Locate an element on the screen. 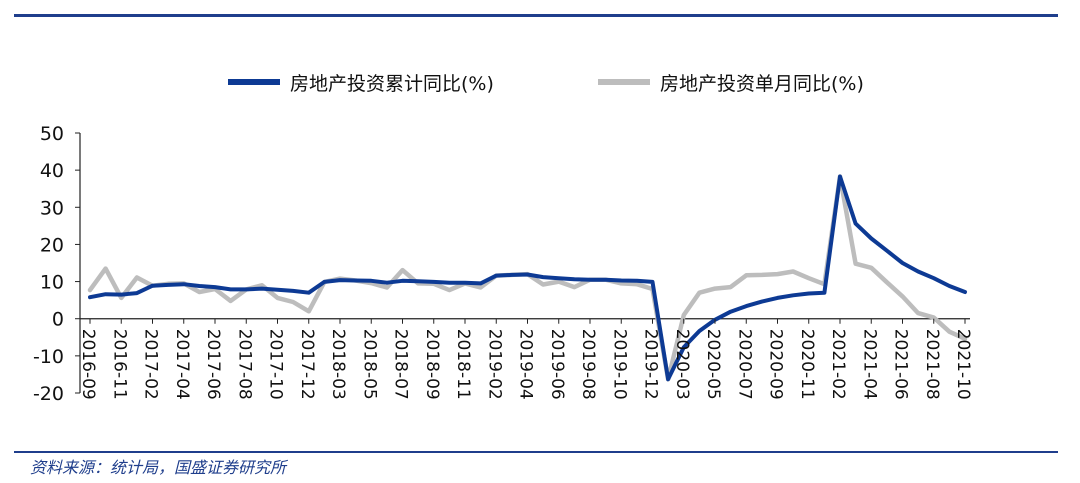  x-tick-label: 2017-12 is located at coordinates (307, 364).